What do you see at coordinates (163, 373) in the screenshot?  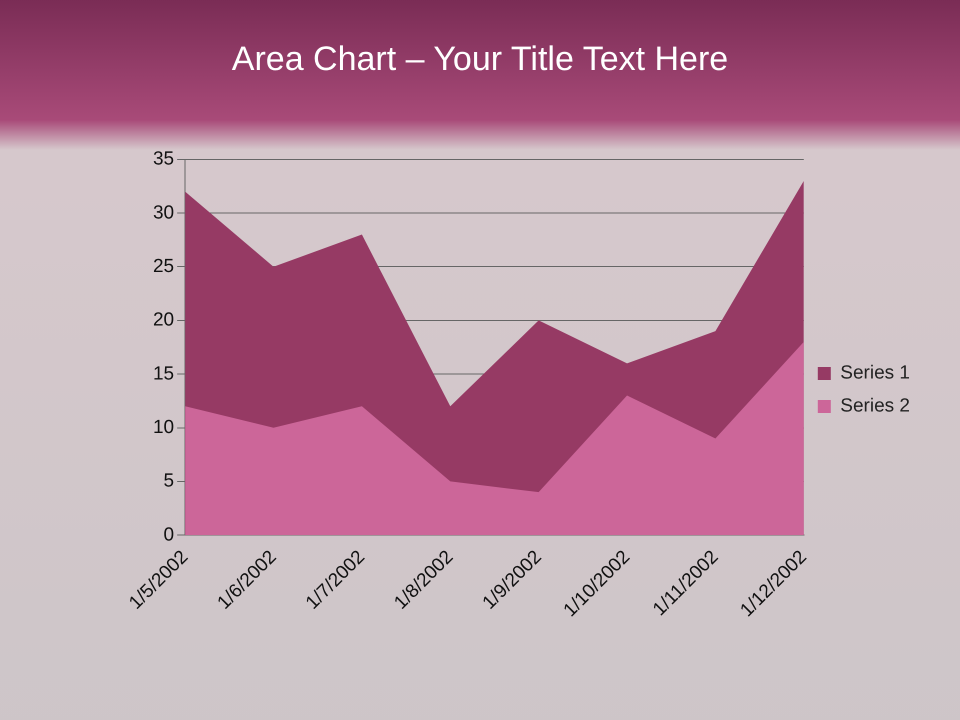 I see `y-tick-label: 15` at bounding box center [163, 373].